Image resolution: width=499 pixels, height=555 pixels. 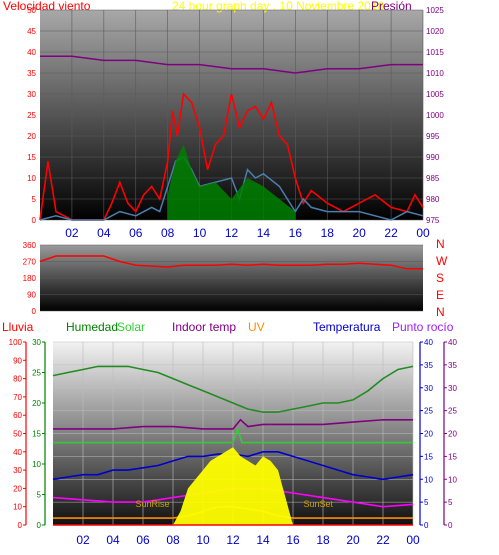 I want to click on plot1-right-tick: 985, so click(x=433, y=178).